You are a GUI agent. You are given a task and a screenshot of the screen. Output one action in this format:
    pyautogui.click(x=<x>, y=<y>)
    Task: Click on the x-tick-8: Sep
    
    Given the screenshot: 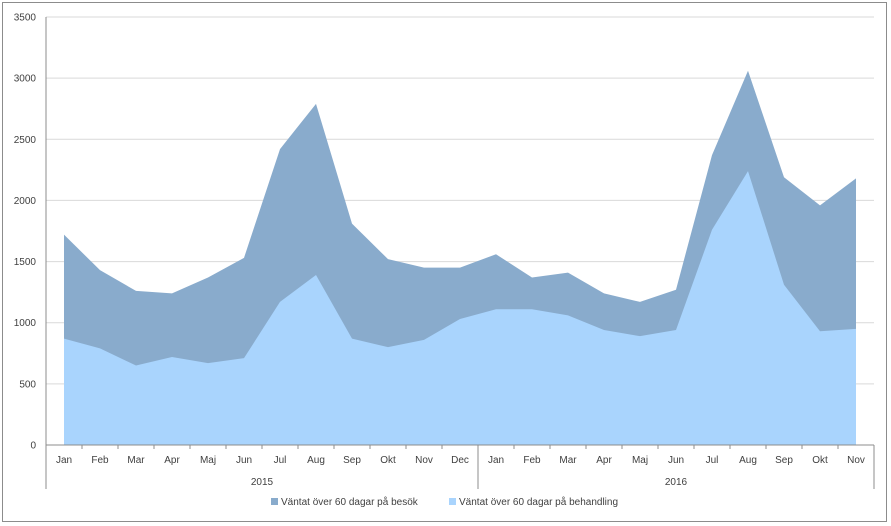 What is the action you would take?
    pyautogui.click(x=352, y=460)
    